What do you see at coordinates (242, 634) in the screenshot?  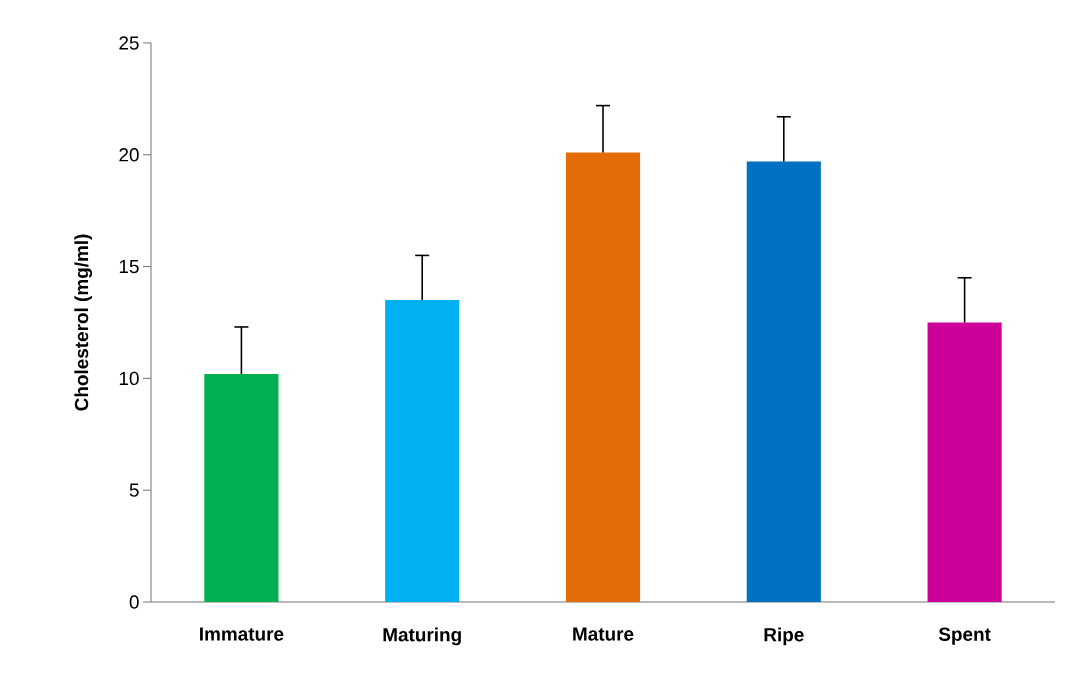 I see `x-tick-label: Immature` at bounding box center [242, 634].